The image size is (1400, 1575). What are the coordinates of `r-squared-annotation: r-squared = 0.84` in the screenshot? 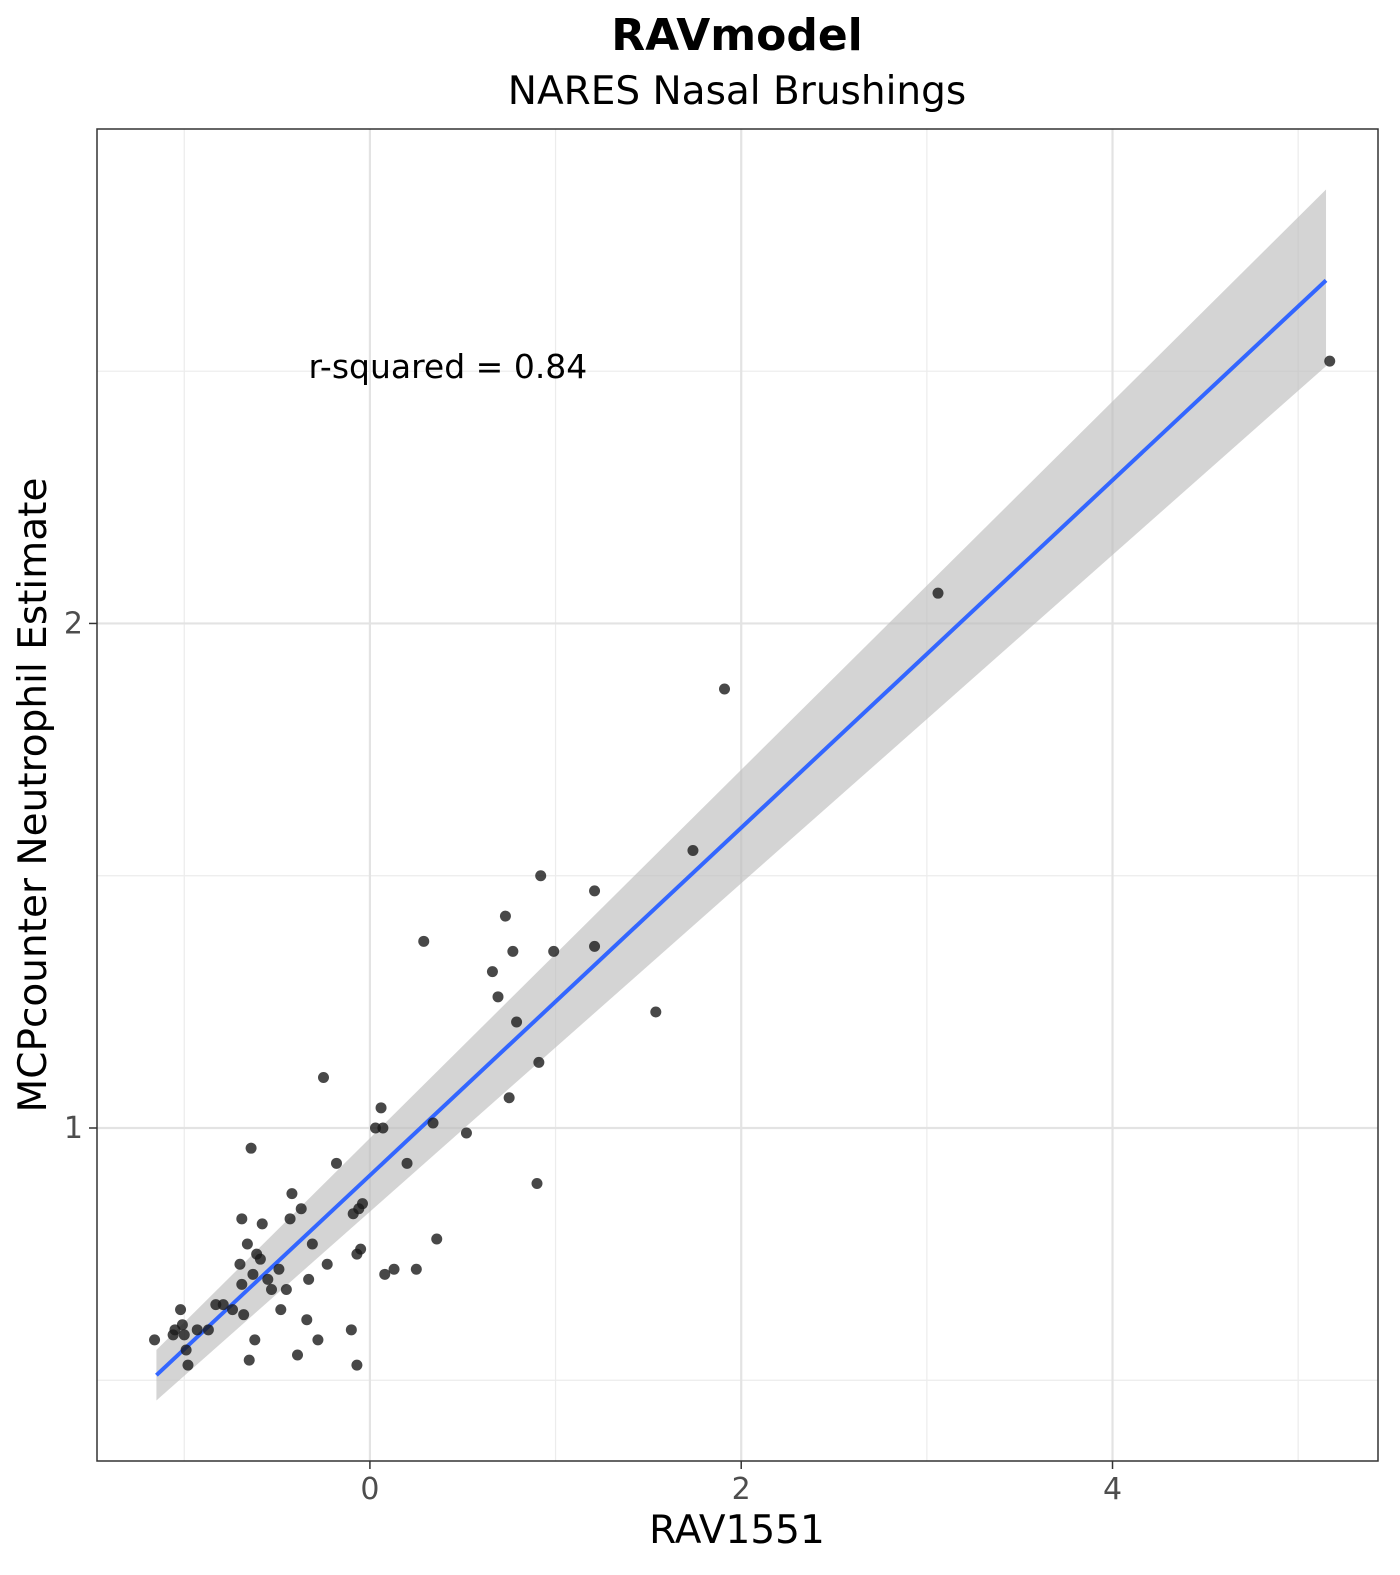 It's located at (447, 366).